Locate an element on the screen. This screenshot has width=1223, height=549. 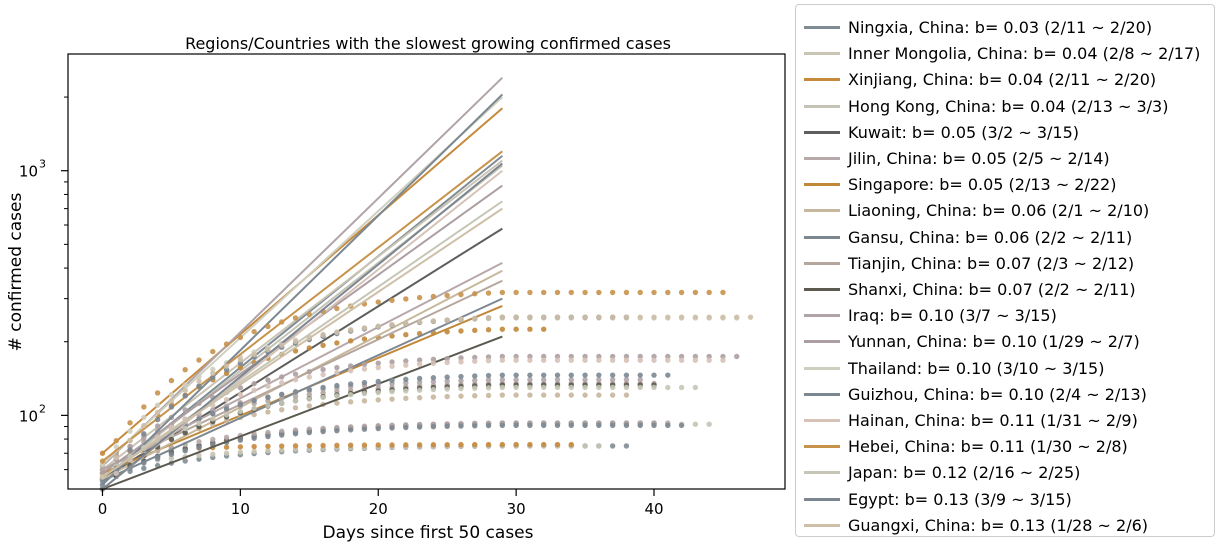
legend-label: Singapore: b= 0.05 (2/13 ~ 2/22) is located at coordinates (982, 185).